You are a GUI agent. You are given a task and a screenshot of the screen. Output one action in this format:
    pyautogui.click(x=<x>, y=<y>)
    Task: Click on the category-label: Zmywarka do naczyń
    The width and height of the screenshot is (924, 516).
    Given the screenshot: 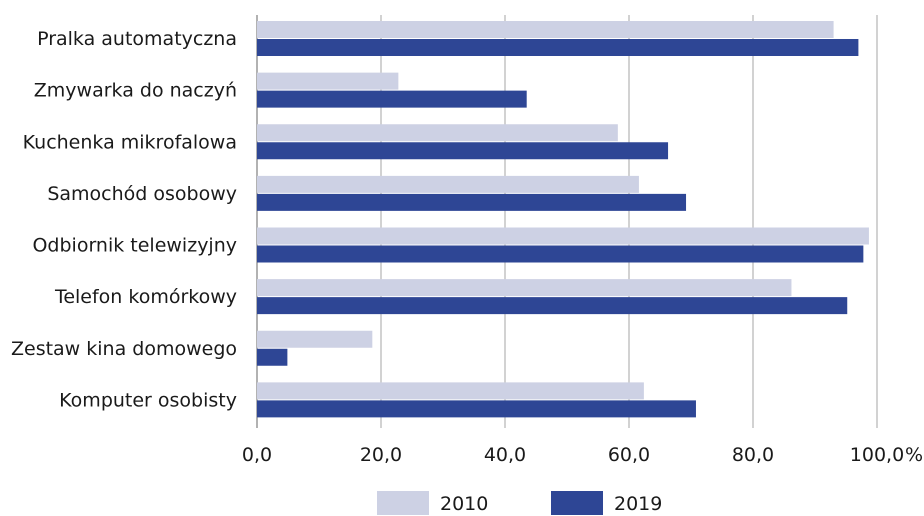 What is the action you would take?
    pyautogui.click(x=135, y=91)
    